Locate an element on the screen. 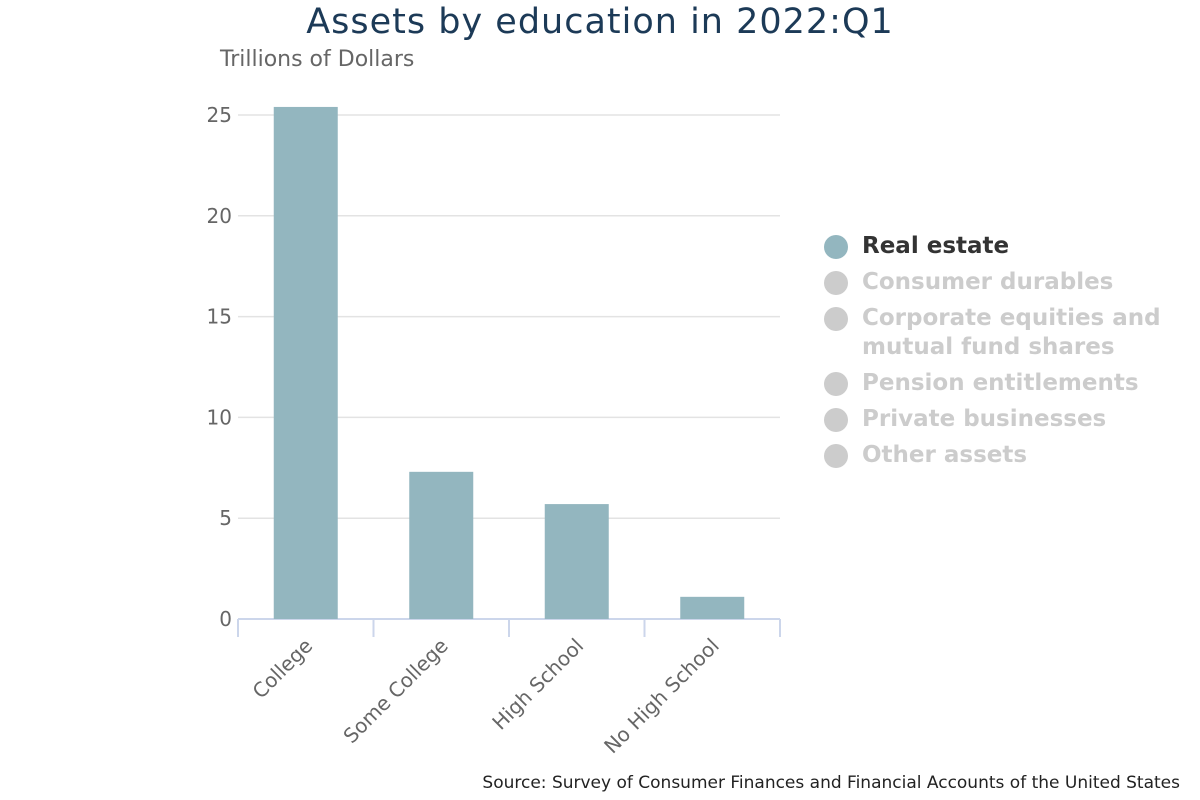  y-axis-label: Trillions of Dollars is located at coordinates (317, 59).